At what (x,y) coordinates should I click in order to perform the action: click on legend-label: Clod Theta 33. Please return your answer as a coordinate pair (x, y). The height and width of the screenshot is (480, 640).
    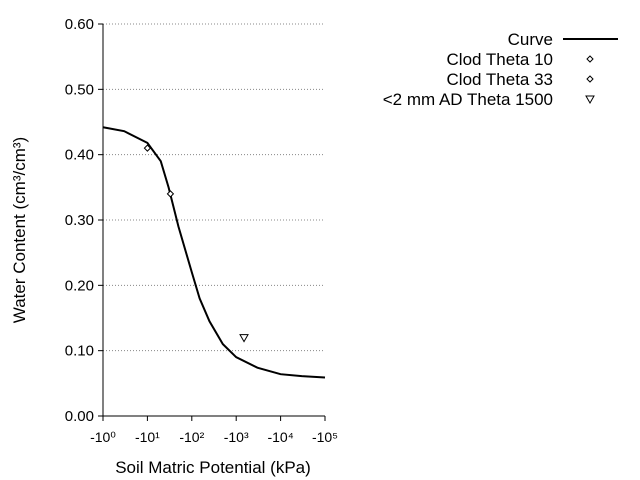
    Looking at the image, I should click on (500, 79).